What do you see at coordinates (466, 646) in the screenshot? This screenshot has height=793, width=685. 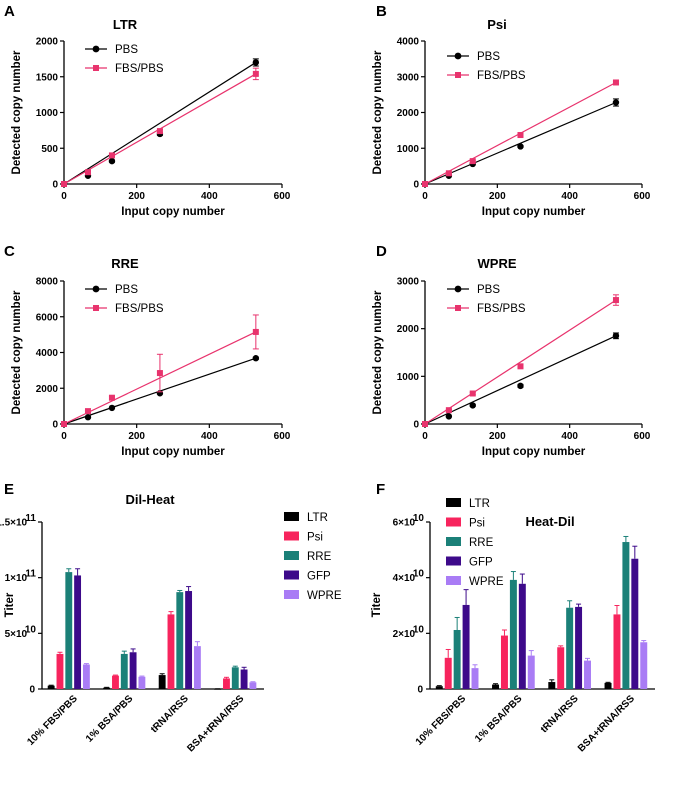 I see `bar-gfp-10-fbs-pbs` at bounding box center [466, 646].